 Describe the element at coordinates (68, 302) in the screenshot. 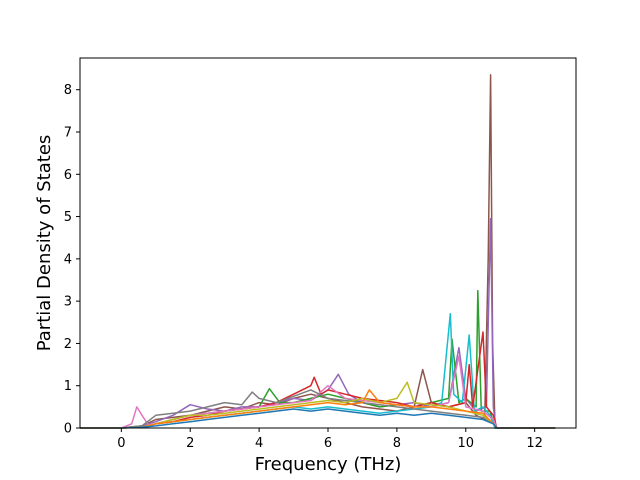

I see `y-tick-label: 3` at that location.